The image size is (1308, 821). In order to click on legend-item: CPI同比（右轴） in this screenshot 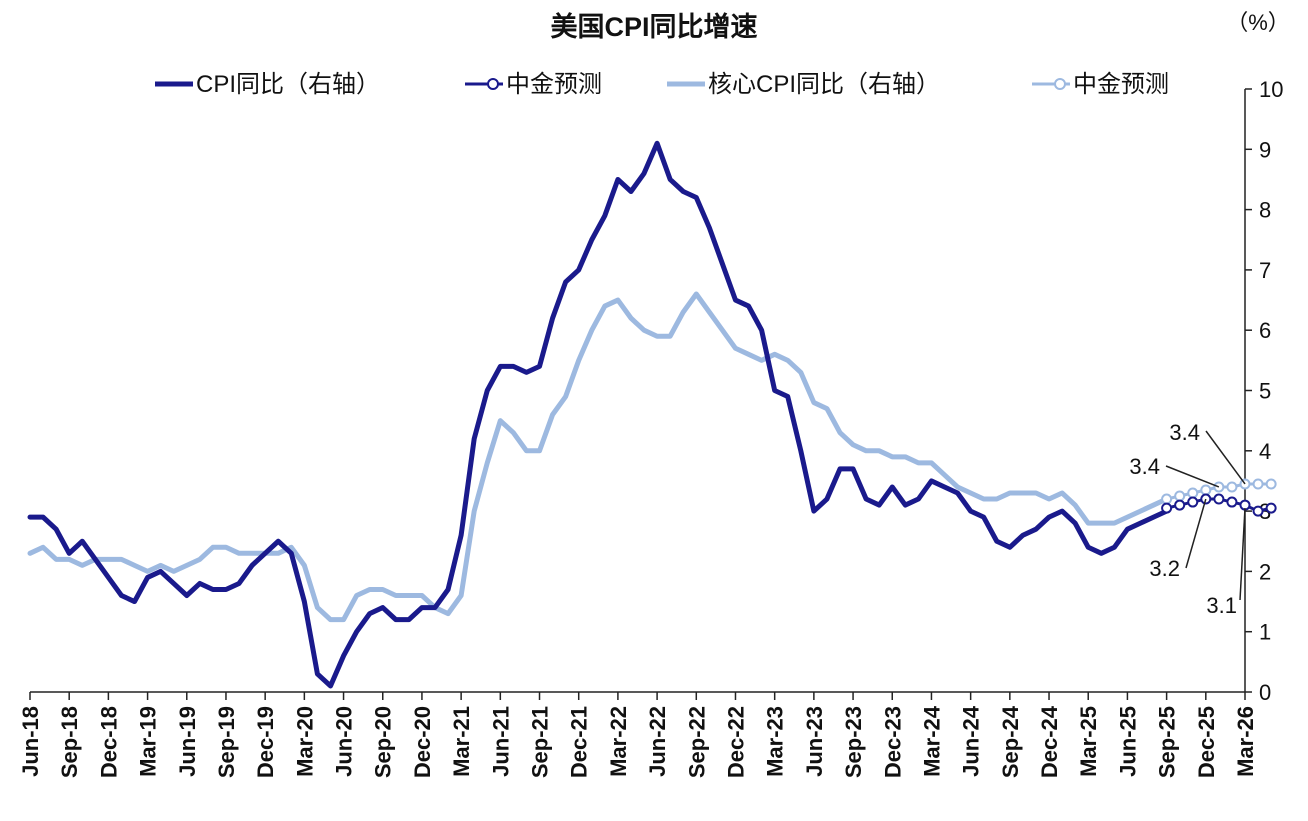, I will do `click(267, 84)`.